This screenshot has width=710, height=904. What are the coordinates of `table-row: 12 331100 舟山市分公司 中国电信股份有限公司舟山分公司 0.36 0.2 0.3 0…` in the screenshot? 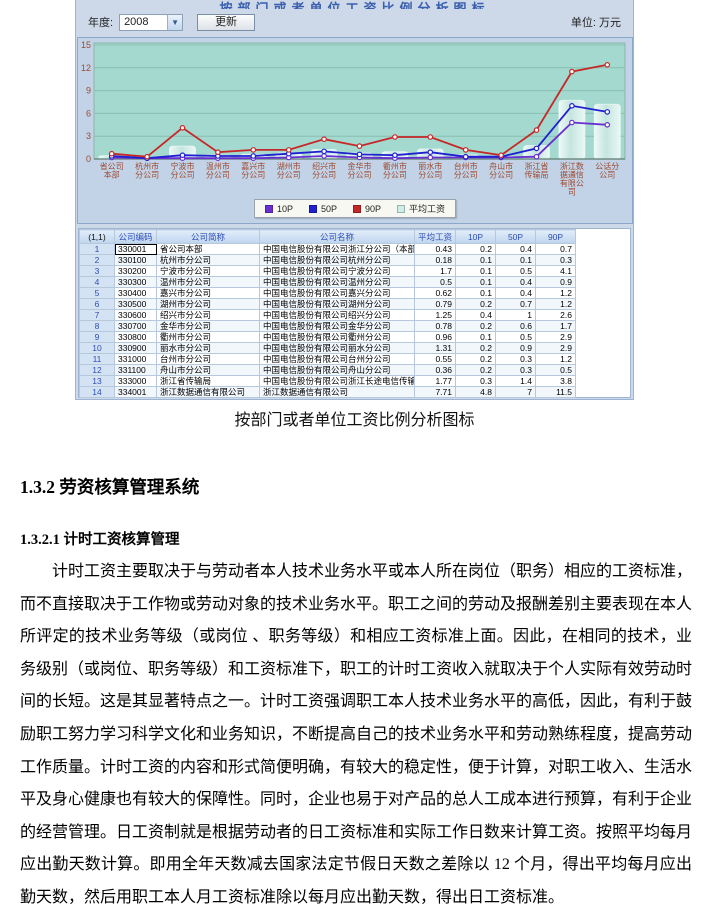 It's located at (327, 370).